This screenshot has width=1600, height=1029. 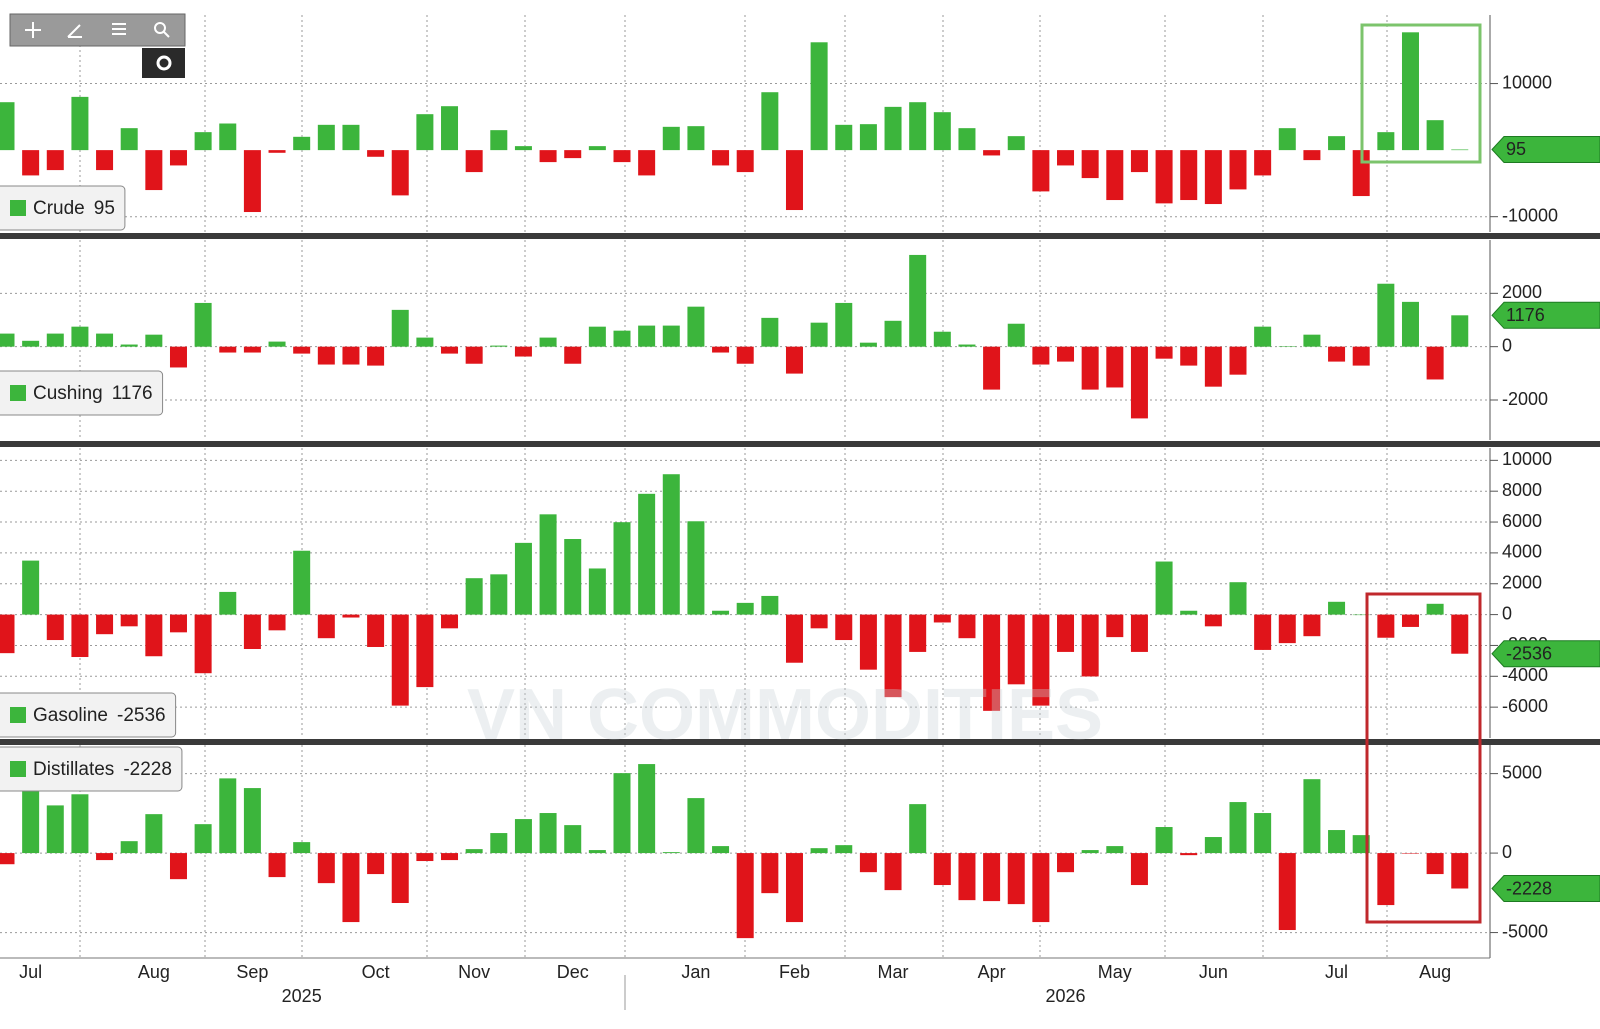 I want to click on last-value-label: 95, so click(x=1516, y=149).